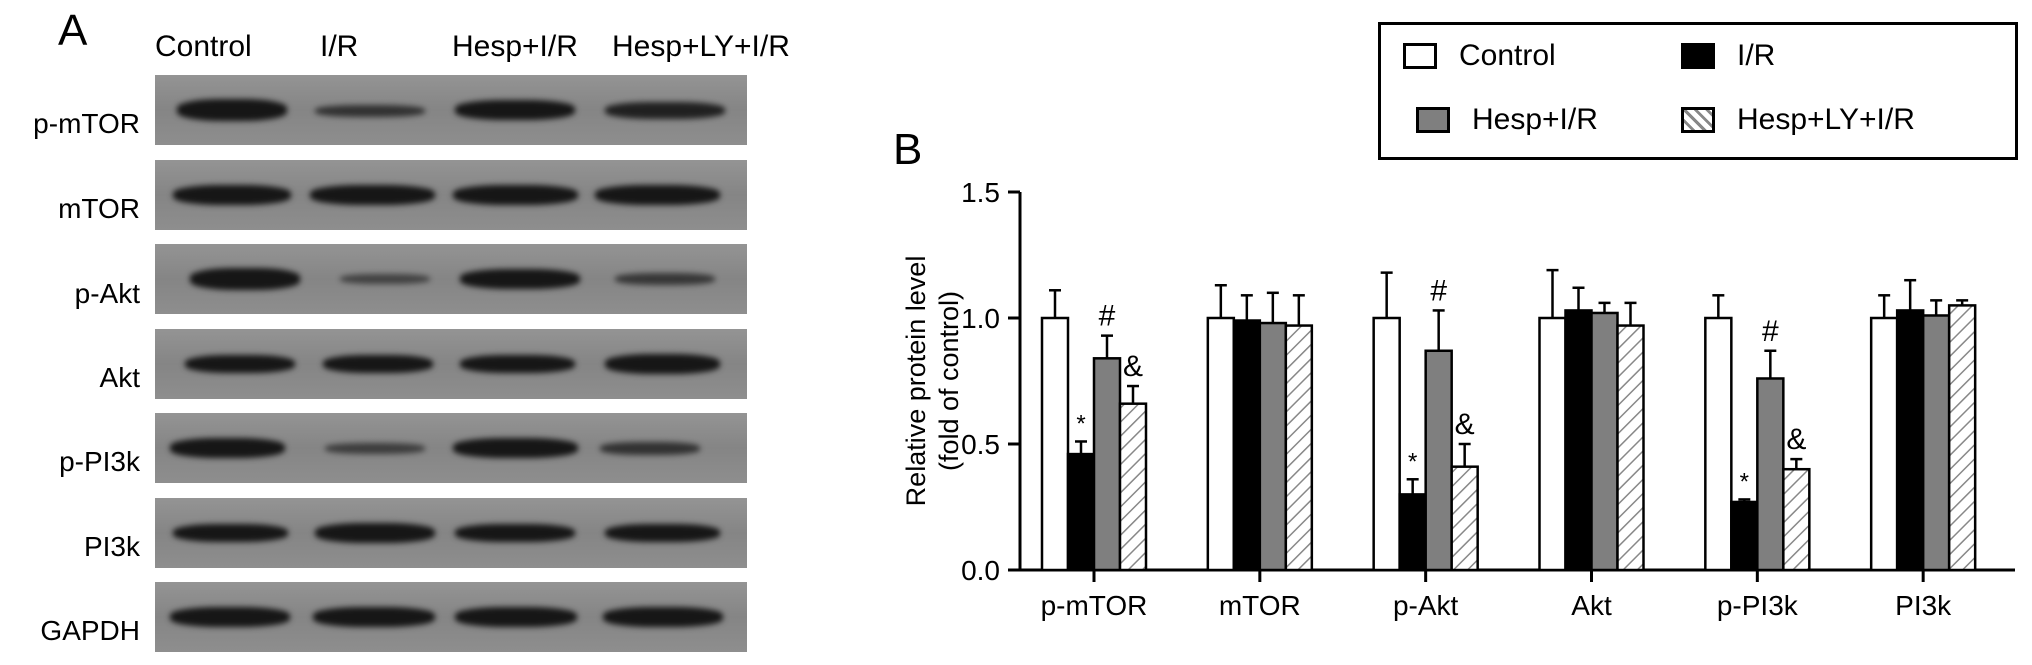 The image size is (2032, 665). I want to click on x-tick-label: Akt, so click(1591, 605).